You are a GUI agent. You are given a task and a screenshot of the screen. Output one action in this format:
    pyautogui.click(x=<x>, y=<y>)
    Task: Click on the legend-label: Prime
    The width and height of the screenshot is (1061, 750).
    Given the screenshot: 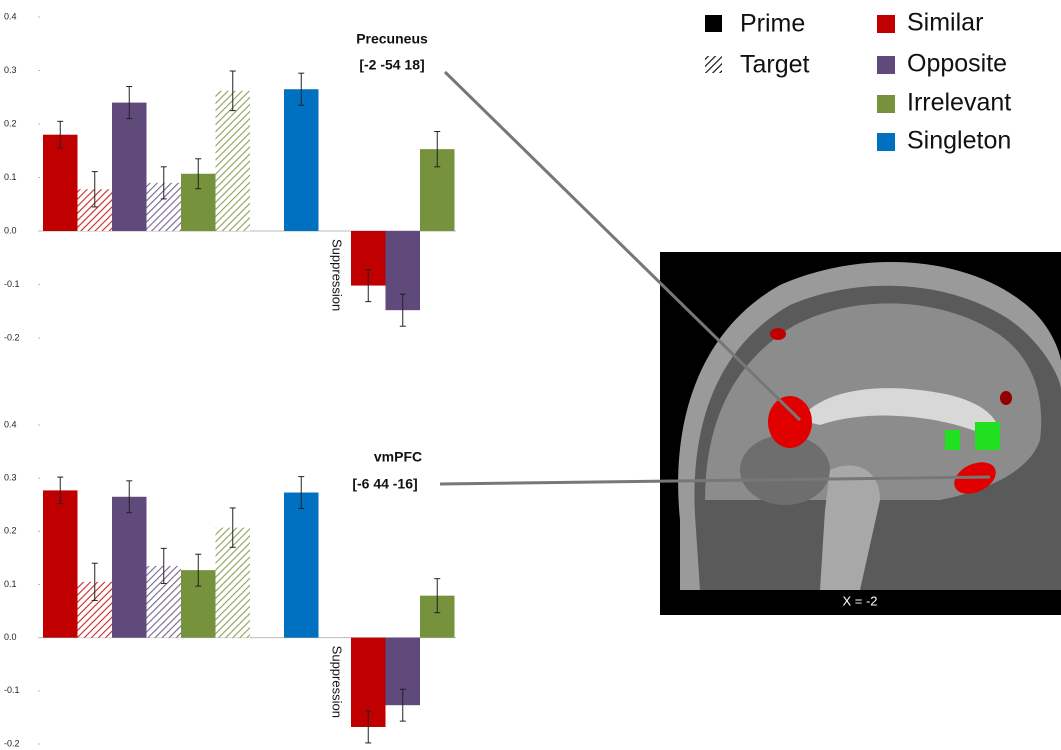 What is the action you would take?
    pyautogui.click(x=772, y=24)
    